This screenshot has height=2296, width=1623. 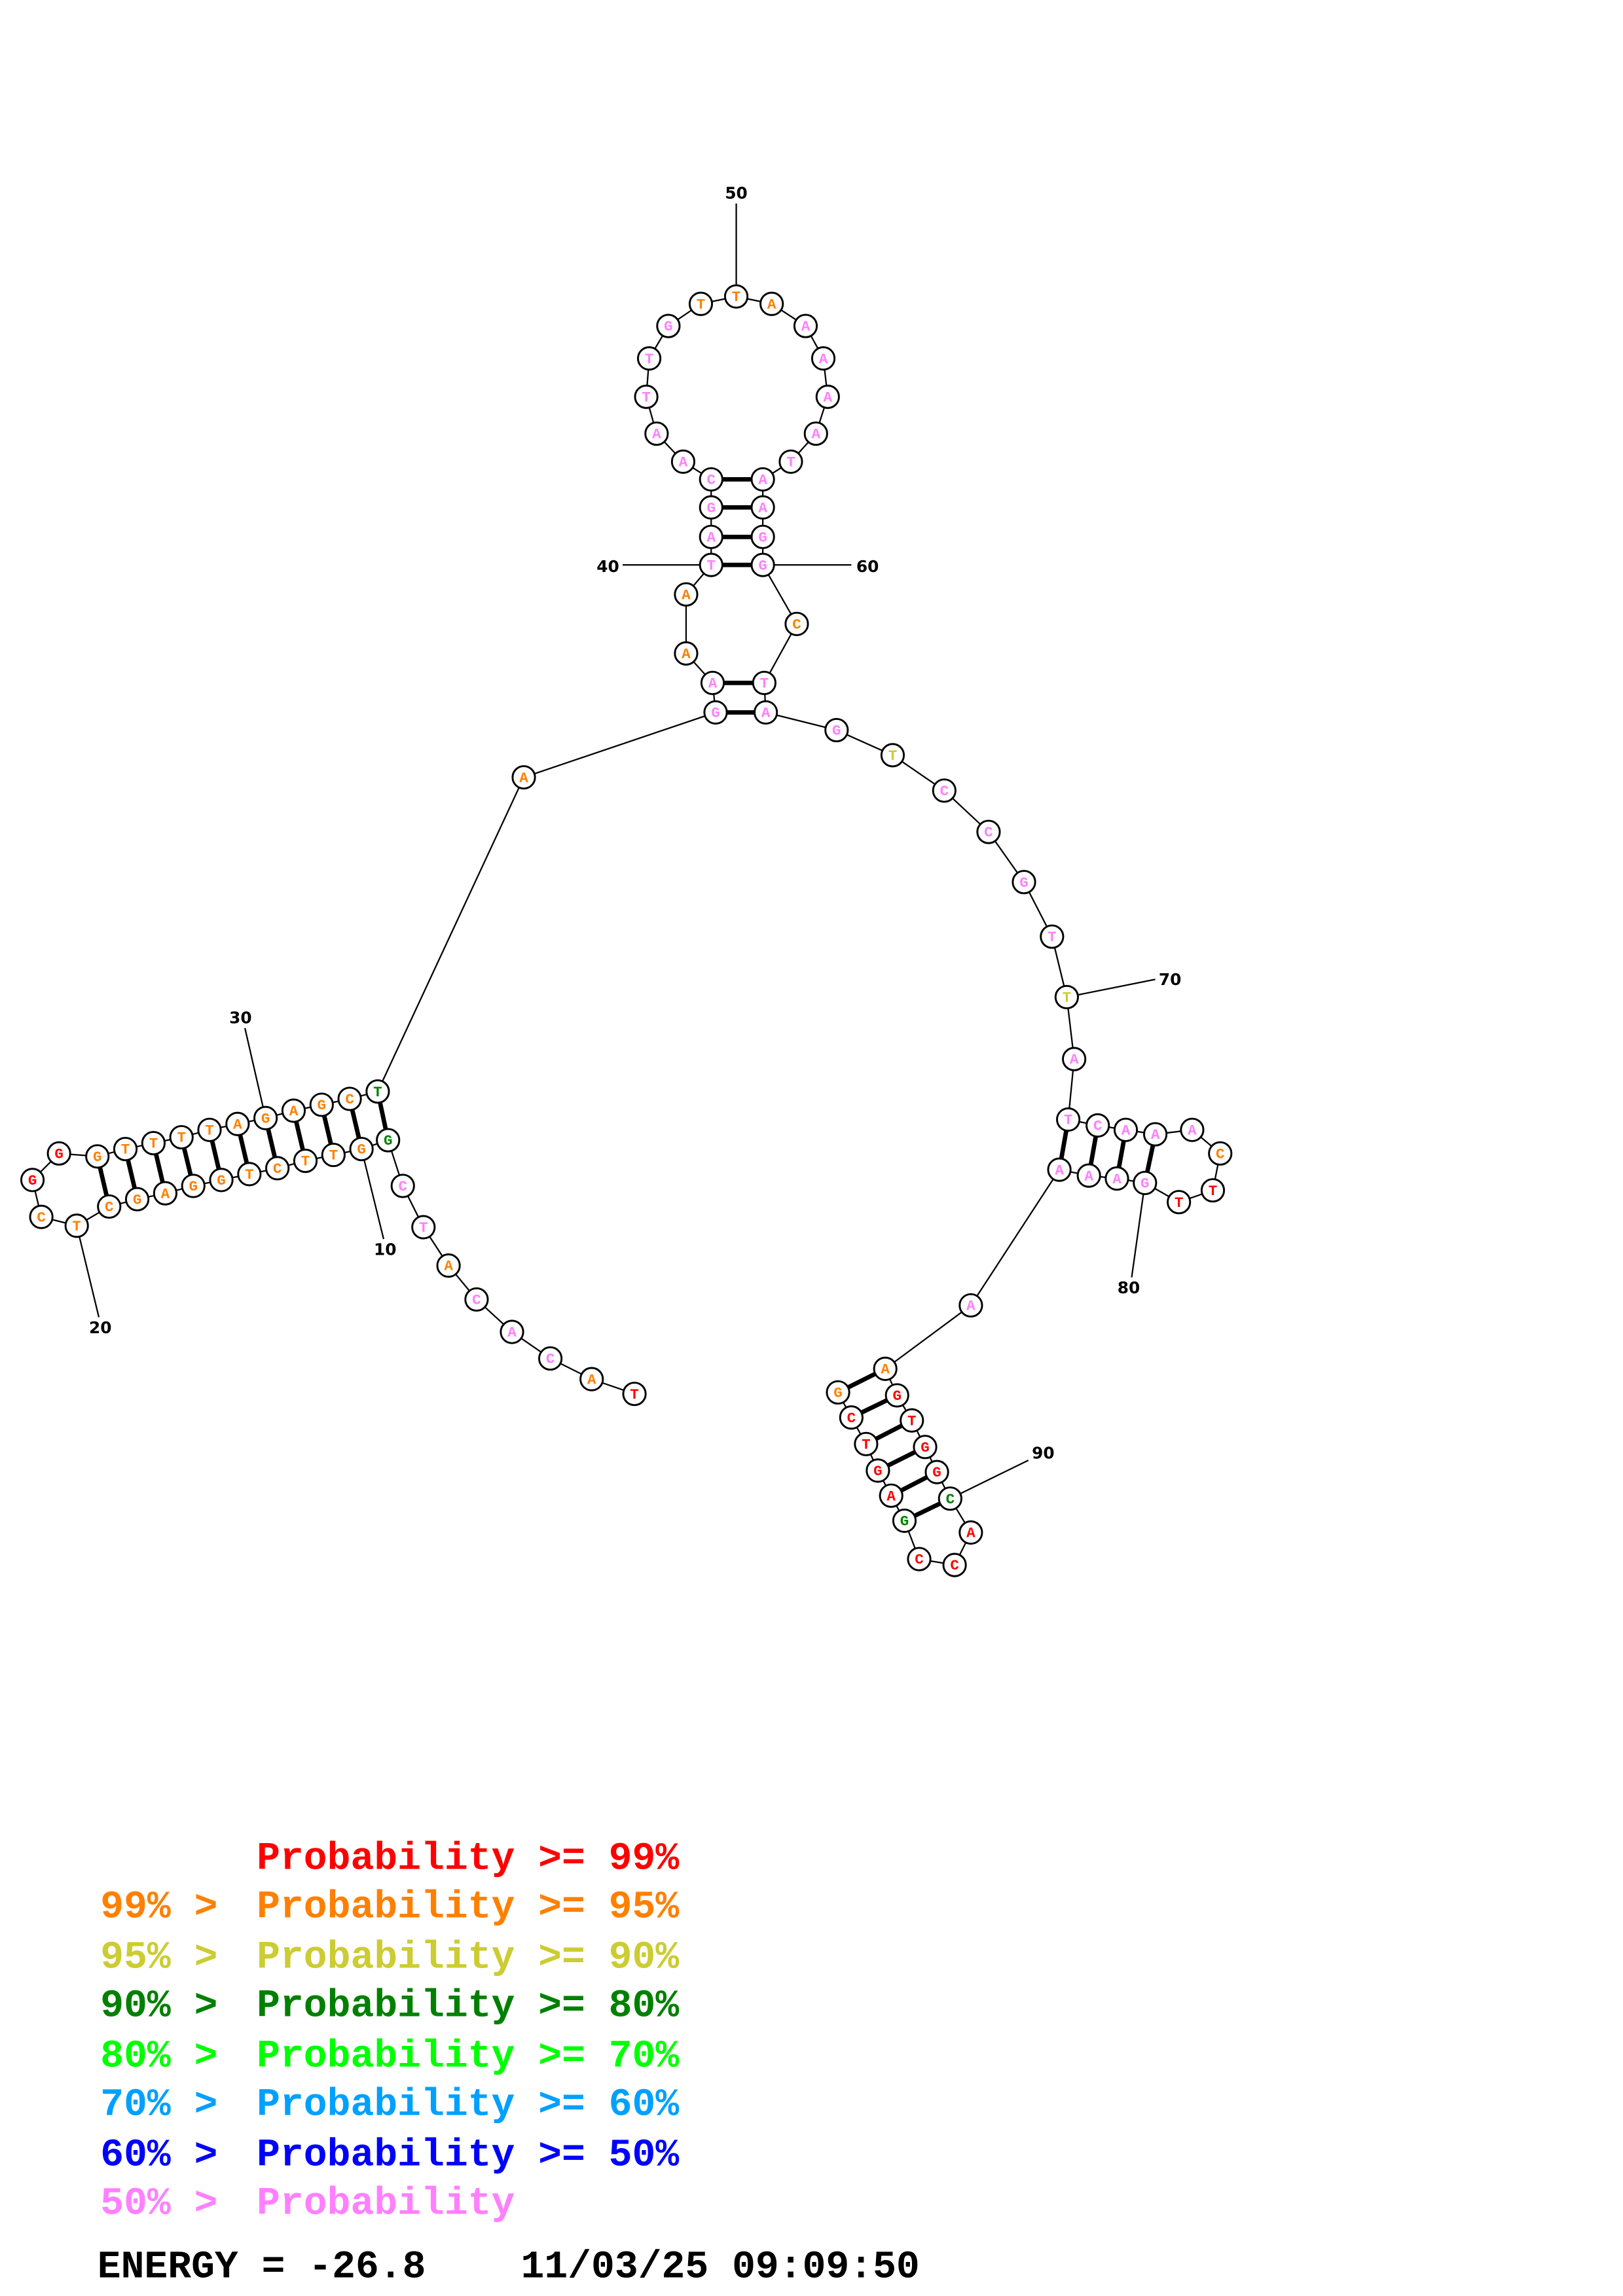 What do you see at coordinates (736, 193) in the screenshot?
I see `position-label: 50` at bounding box center [736, 193].